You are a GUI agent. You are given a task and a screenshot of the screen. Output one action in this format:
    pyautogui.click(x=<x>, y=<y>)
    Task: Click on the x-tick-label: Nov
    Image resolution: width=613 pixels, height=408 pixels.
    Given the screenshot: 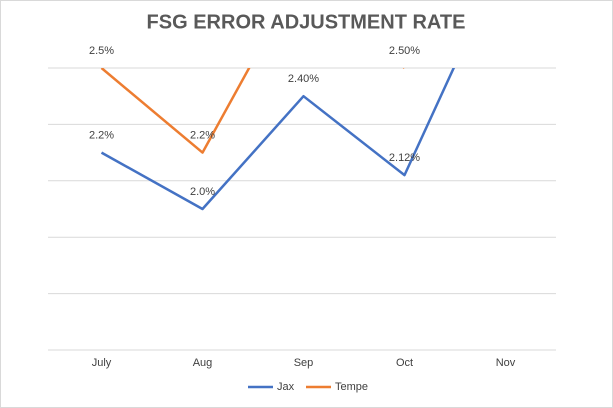 What is the action you would take?
    pyautogui.click(x=506, y=363)
    